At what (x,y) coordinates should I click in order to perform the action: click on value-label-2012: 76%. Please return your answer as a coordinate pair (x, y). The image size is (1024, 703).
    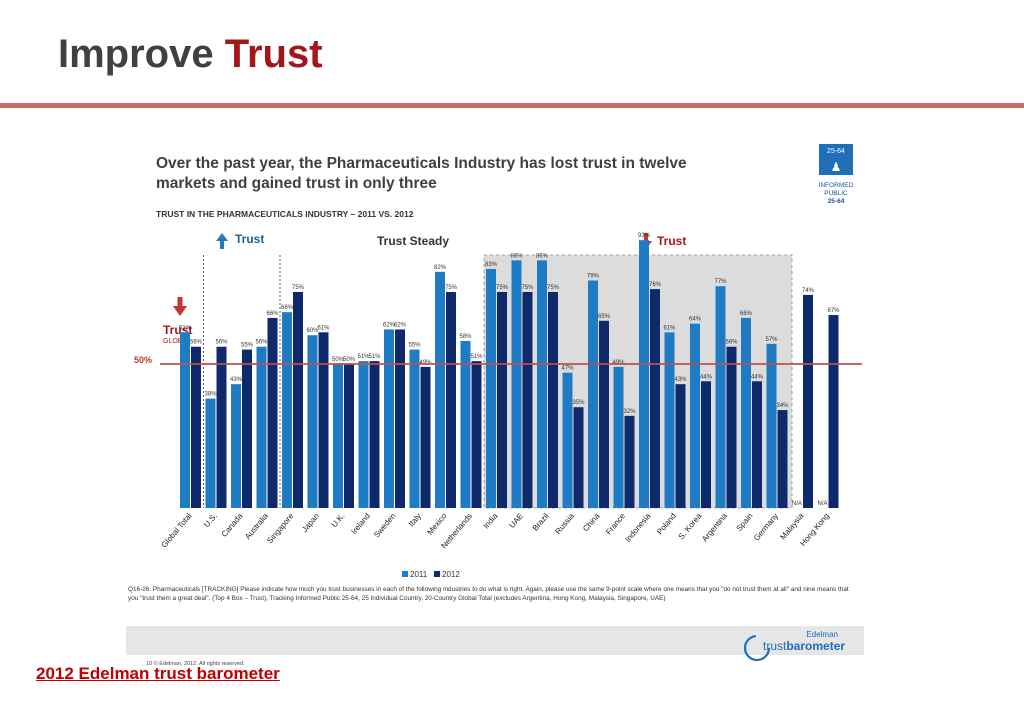
    Looking at the image, I should click on (655, 285).